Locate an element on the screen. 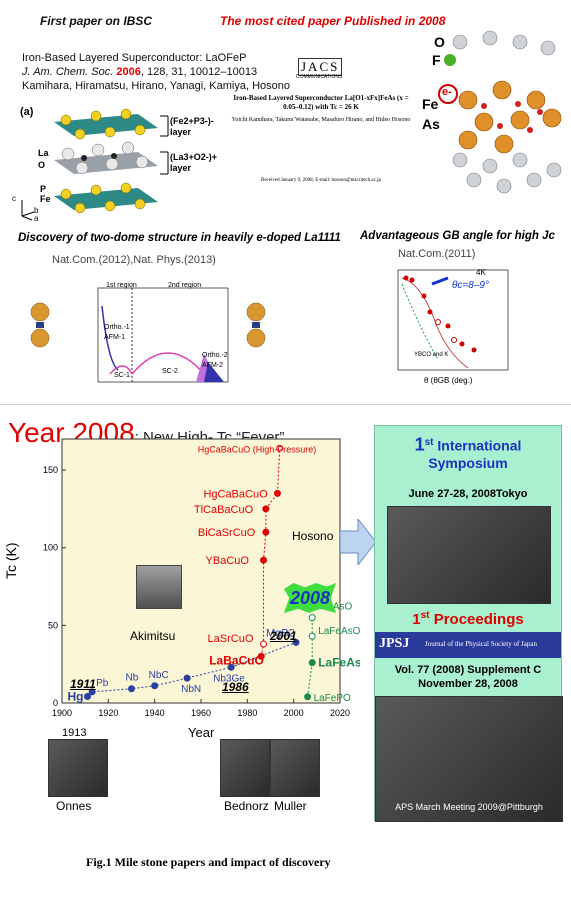  badge-2008: 2008 is located at coordinates (310, 598).